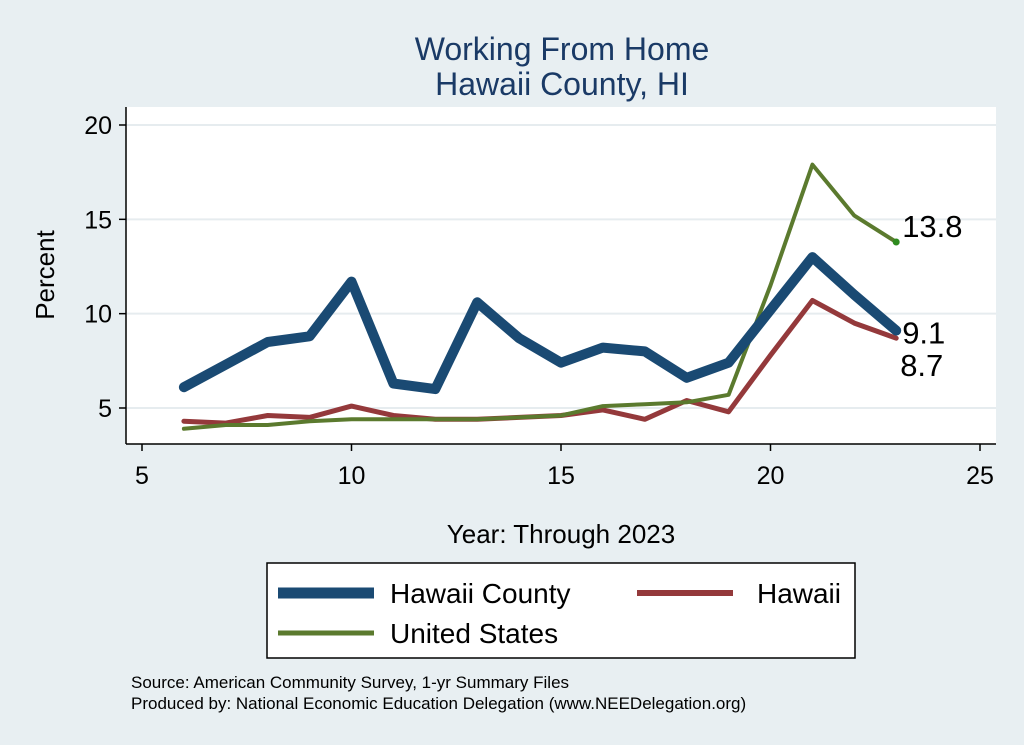 The image size is (1024, 745). Describe the element at coordinates (799, 593) in the screenshot. I see `legend-label-hawaii: Hawaii` at that location.